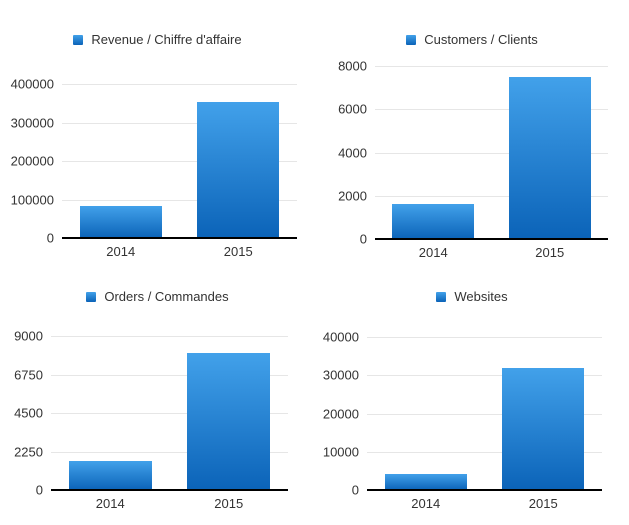  I want to click on y-axis-label: 4500, so click(28, 413).